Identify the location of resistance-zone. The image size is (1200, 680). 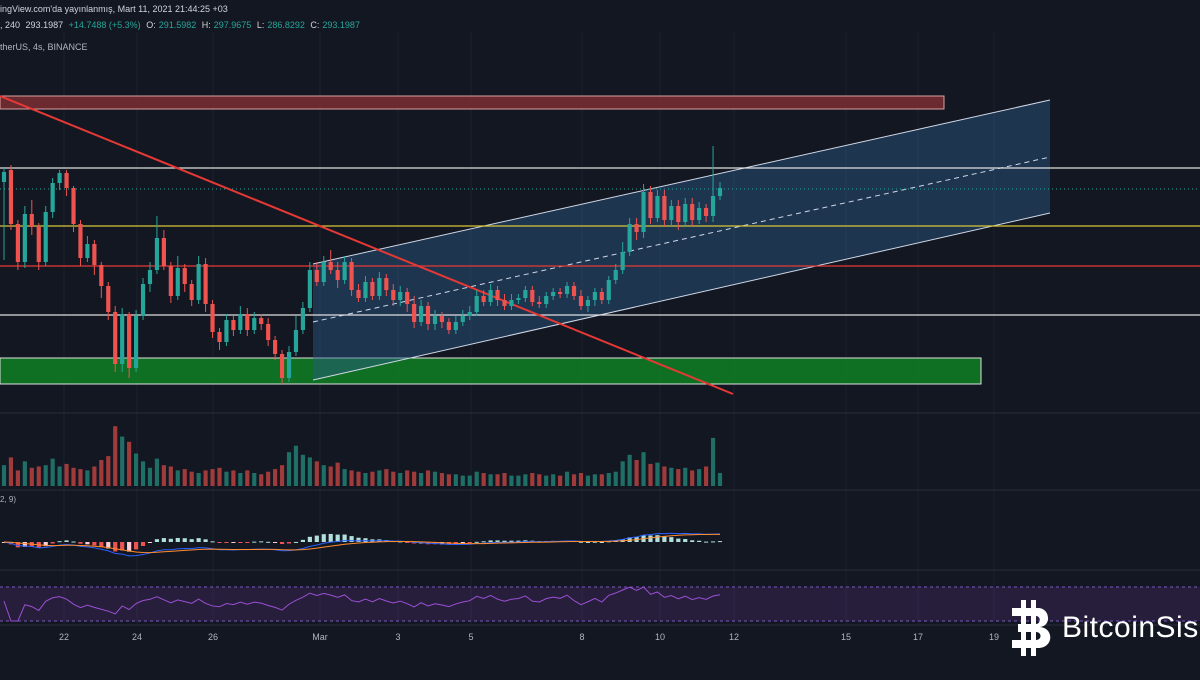
(472, 102).